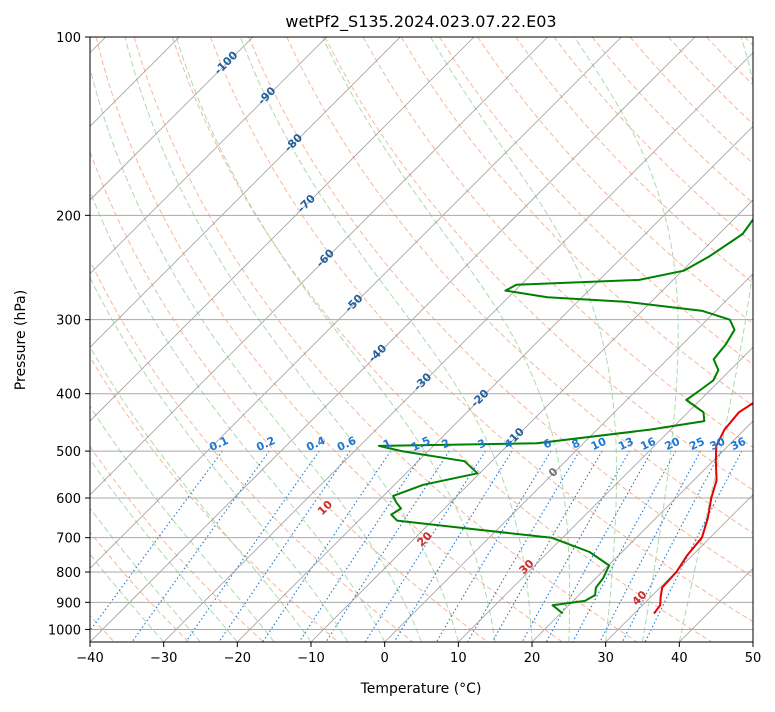  Describe the element at coordinates (68, 539) in the screenshot. I see `y-tick-label: 700` at that location.